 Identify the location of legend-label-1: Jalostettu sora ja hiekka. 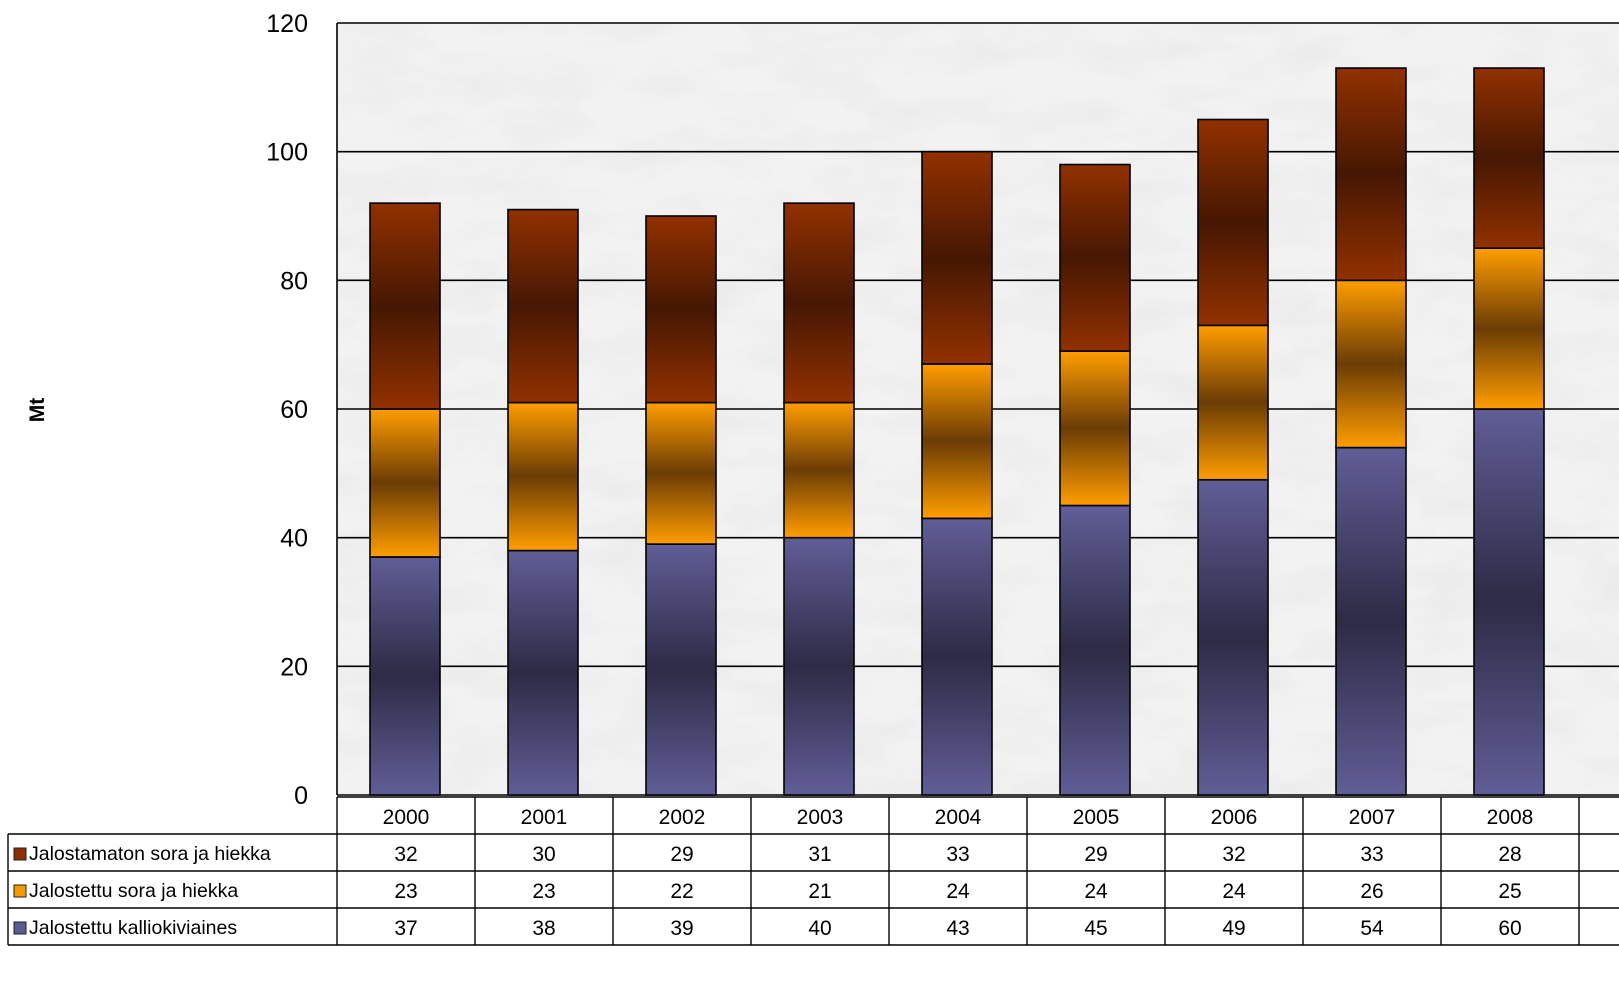
(133, 891).